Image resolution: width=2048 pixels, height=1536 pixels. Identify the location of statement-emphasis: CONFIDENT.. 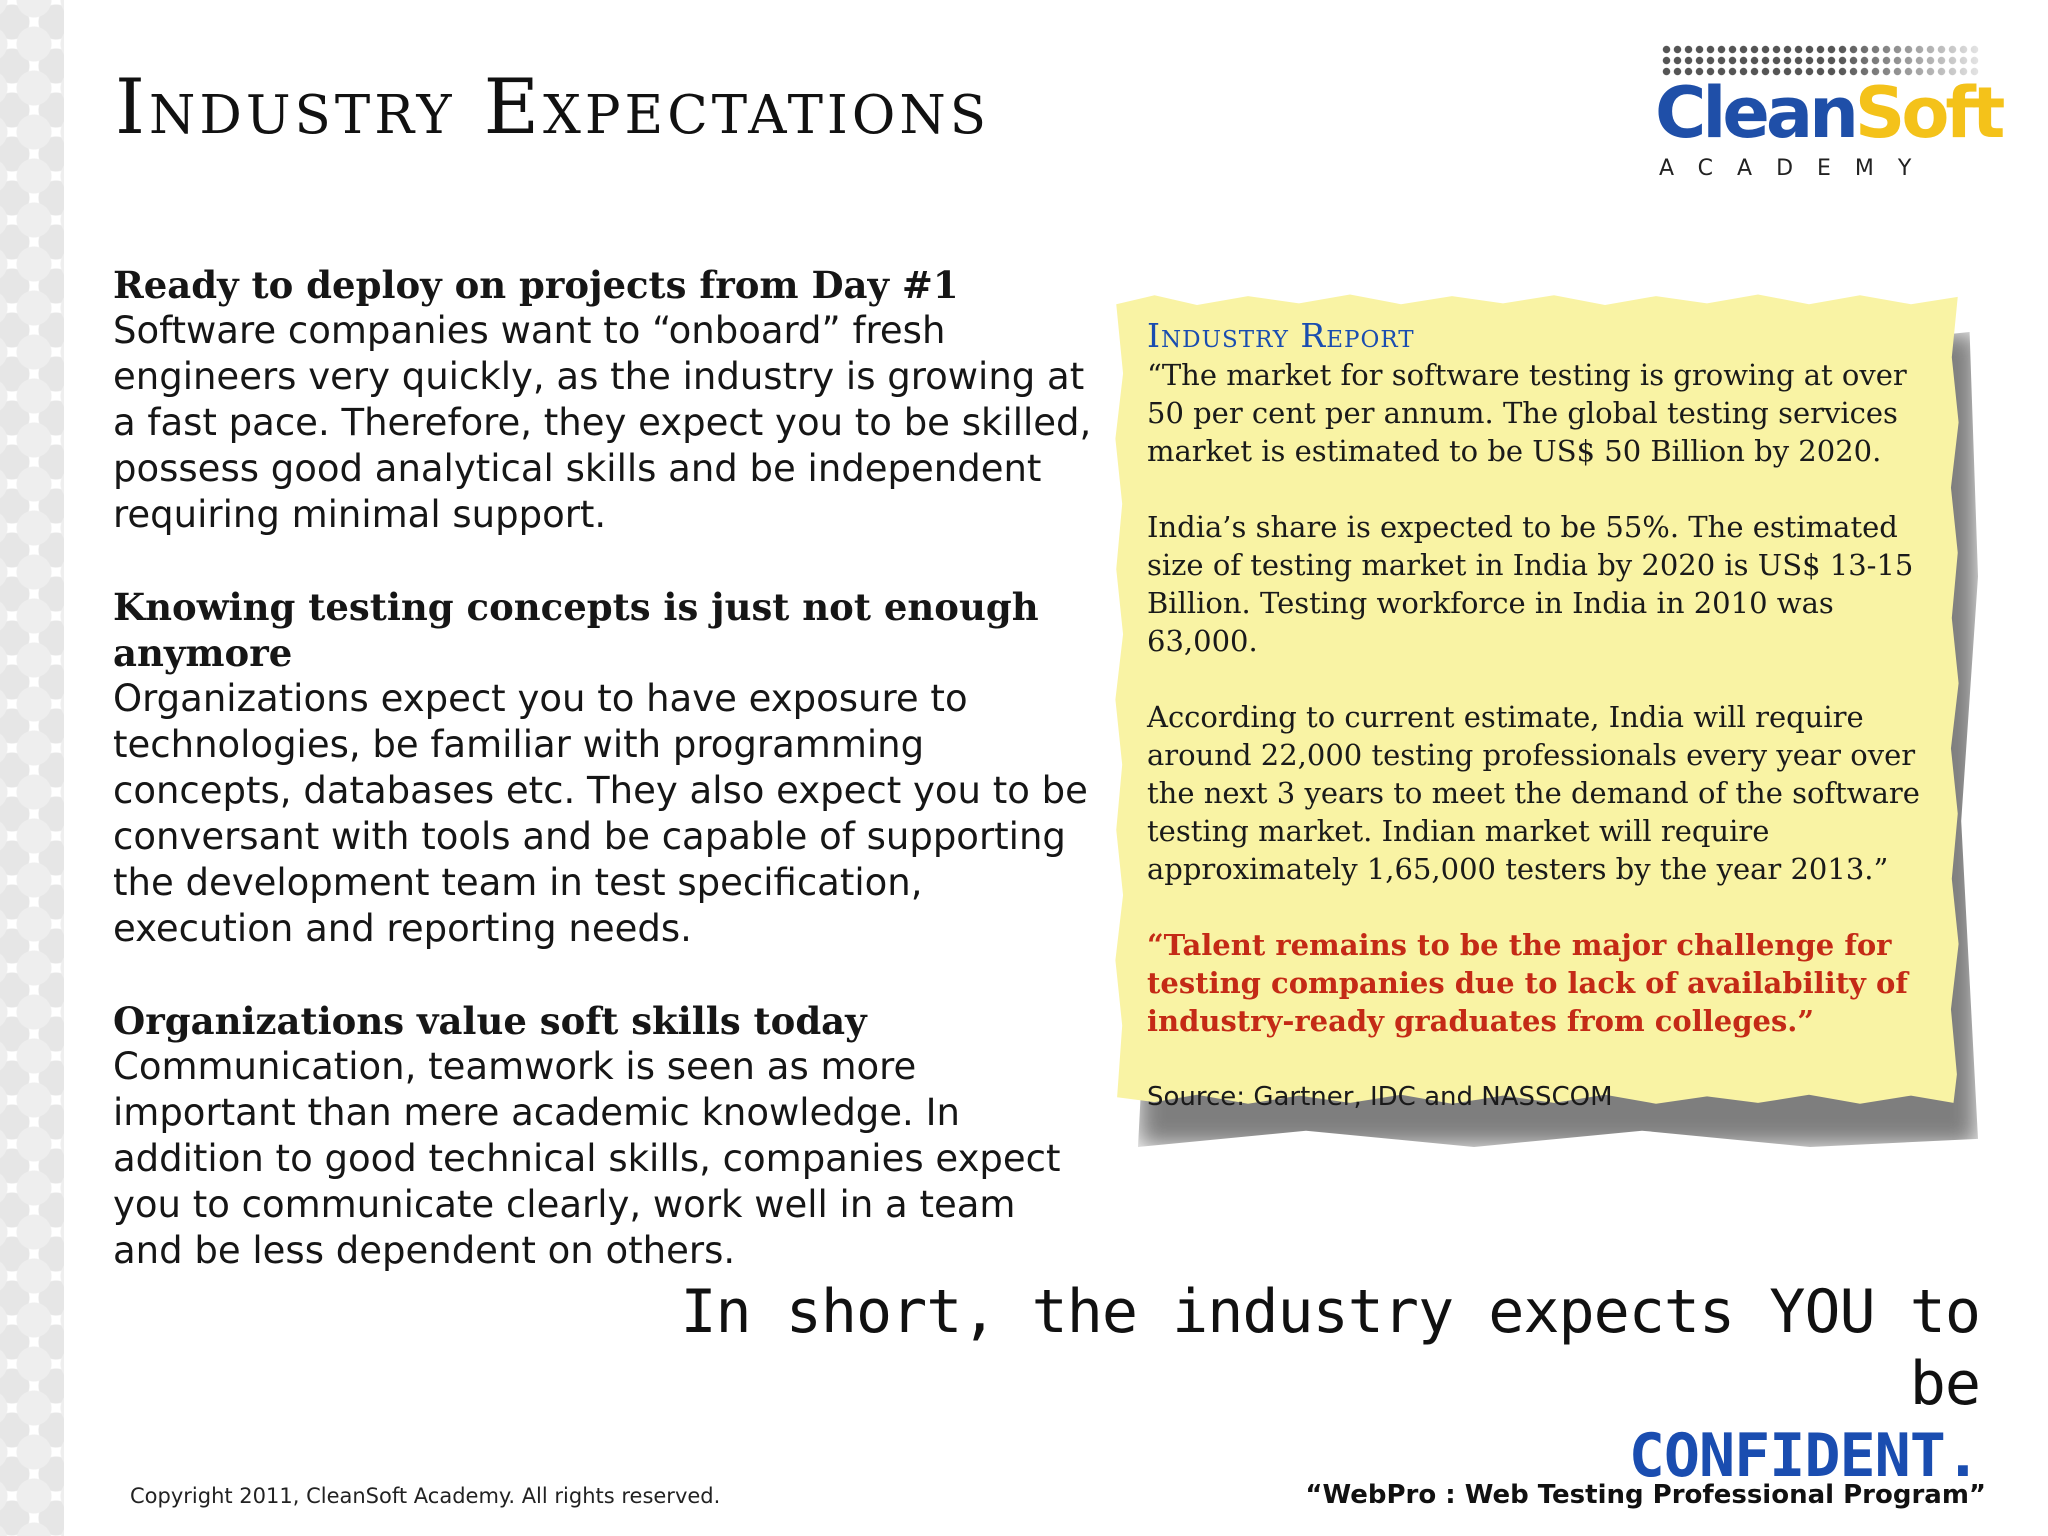
(1804, 1456).